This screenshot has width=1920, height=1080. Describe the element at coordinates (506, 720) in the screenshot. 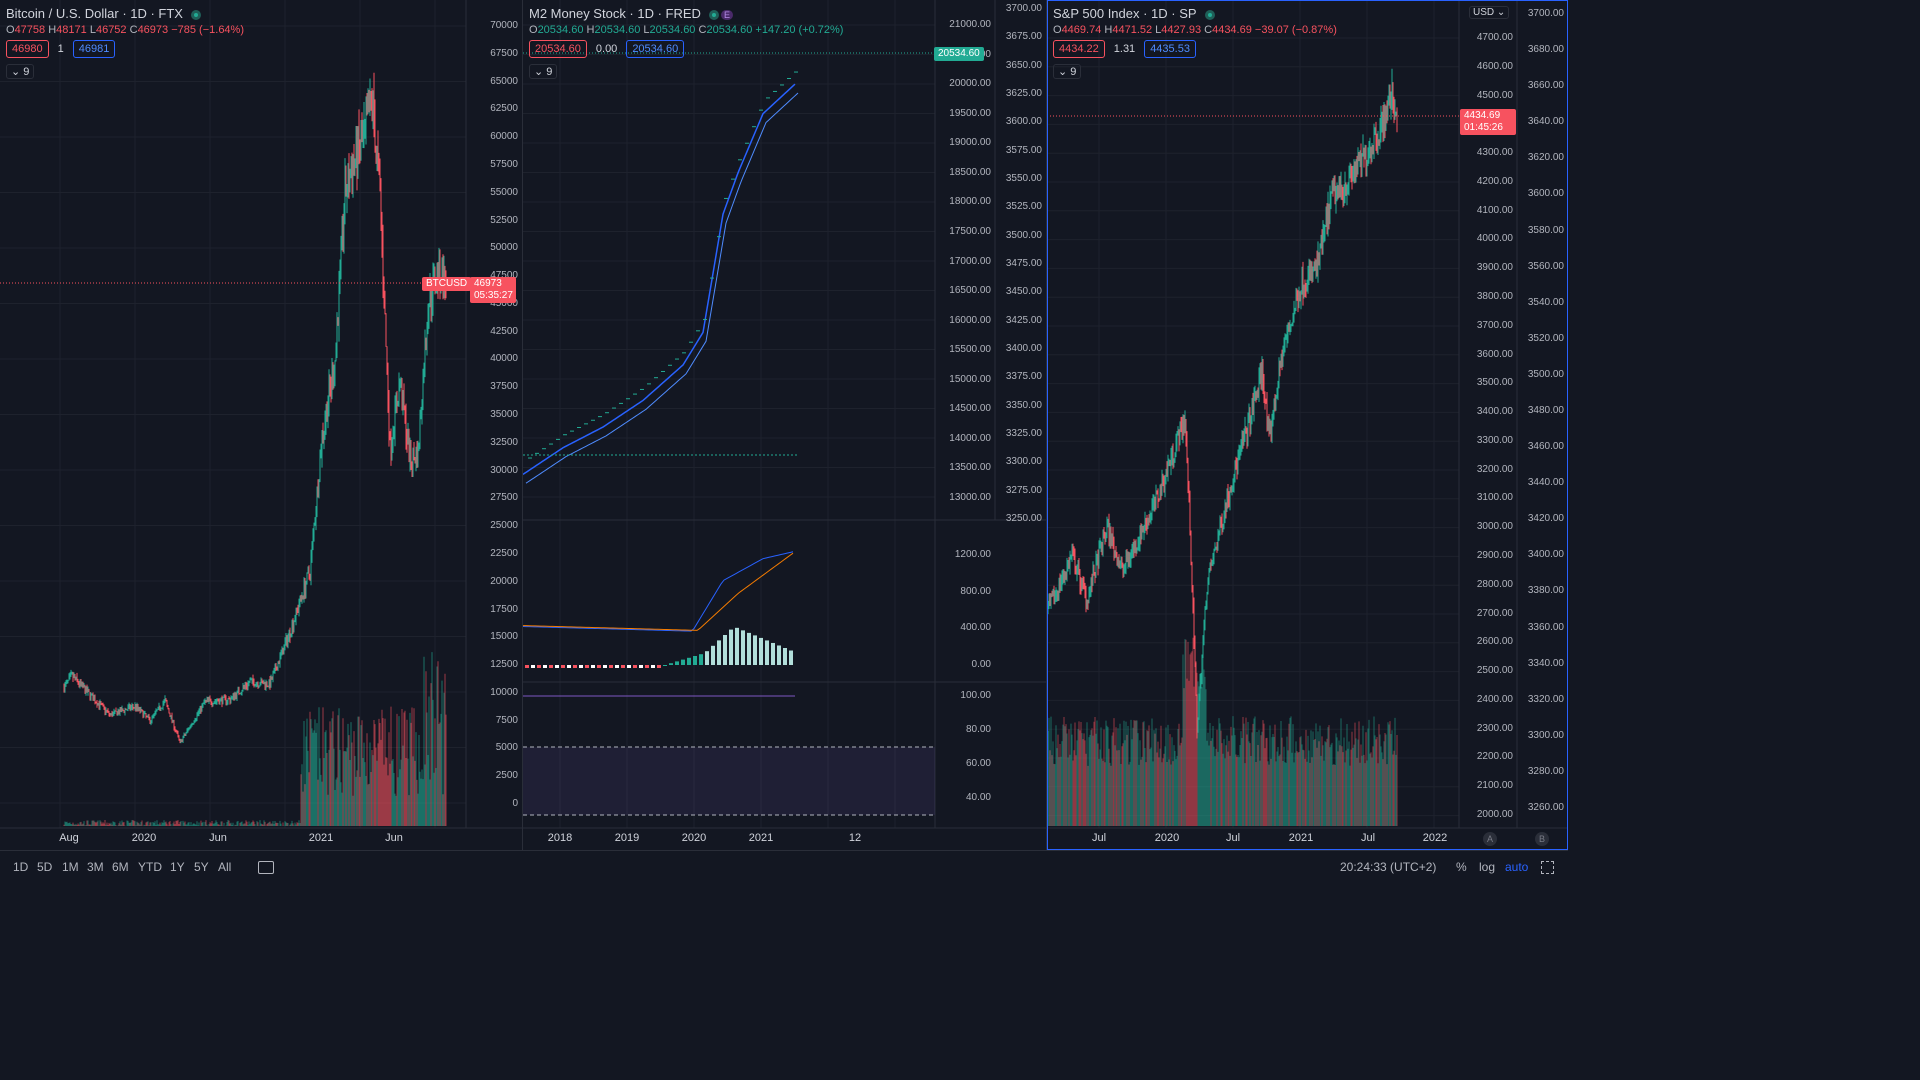

I see `price-axis-tick: 7500` at that location.